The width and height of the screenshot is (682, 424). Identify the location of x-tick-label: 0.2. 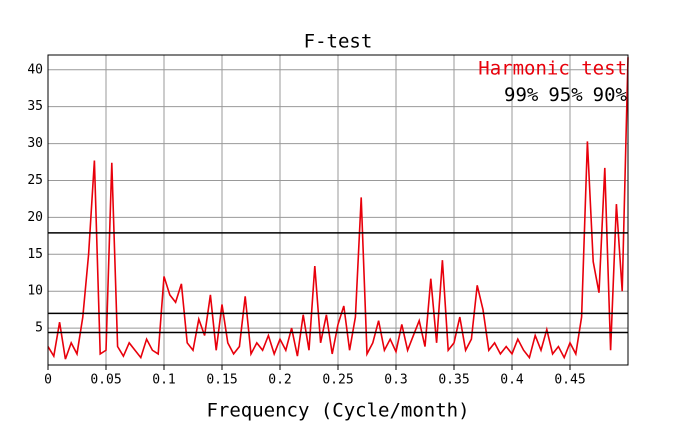
(279, 380).